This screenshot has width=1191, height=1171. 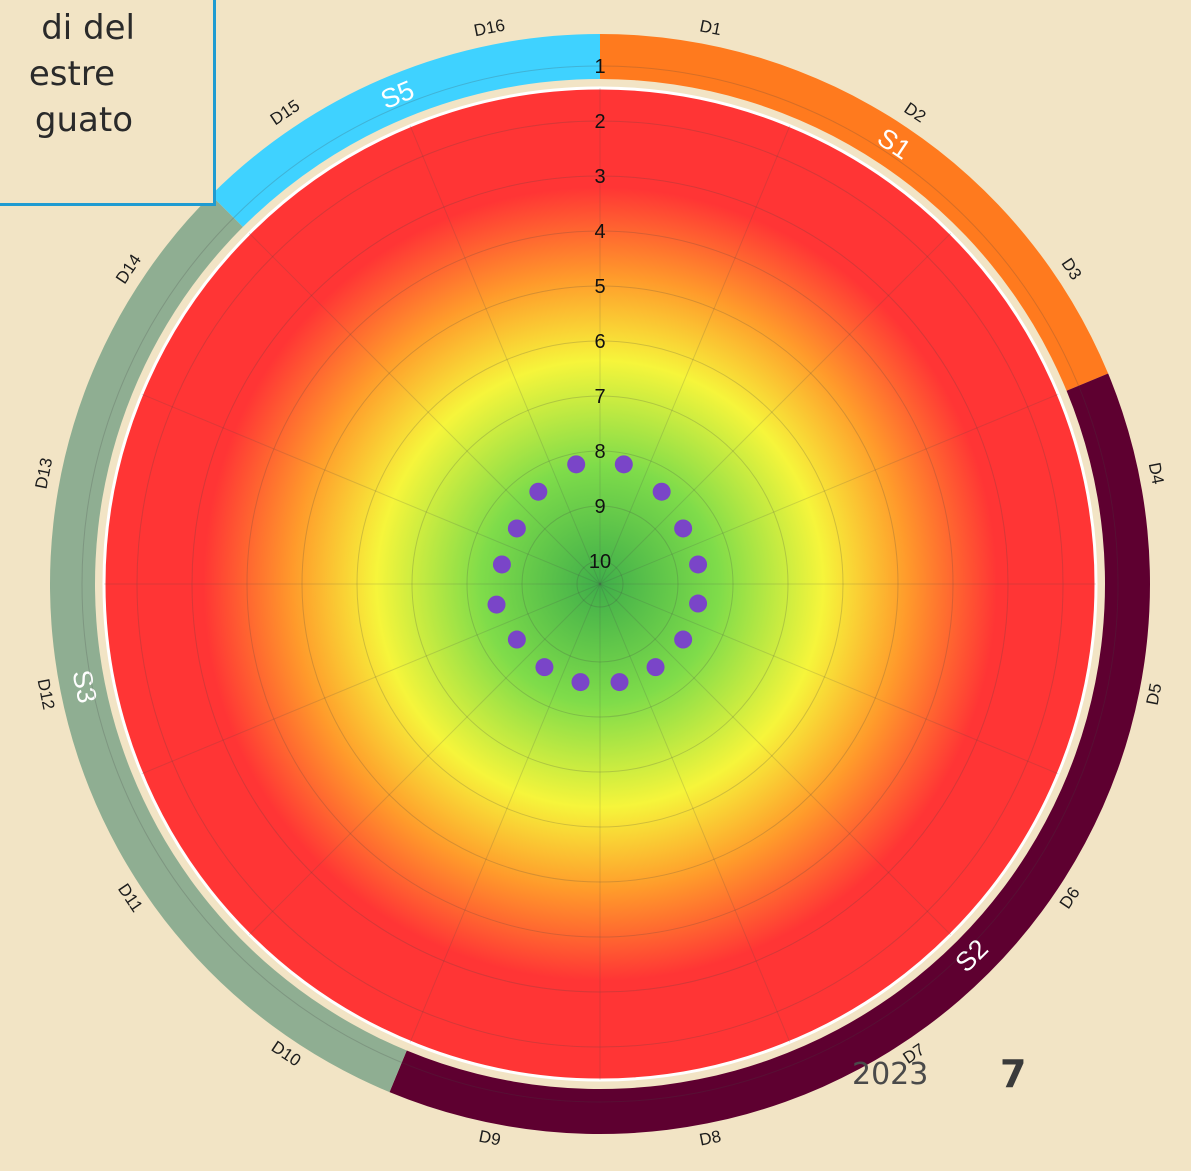 What do you see at coordinates (599, 342) in the screenshot?
I see `radial-tick-label: 6` at bounding box center [599, 342].